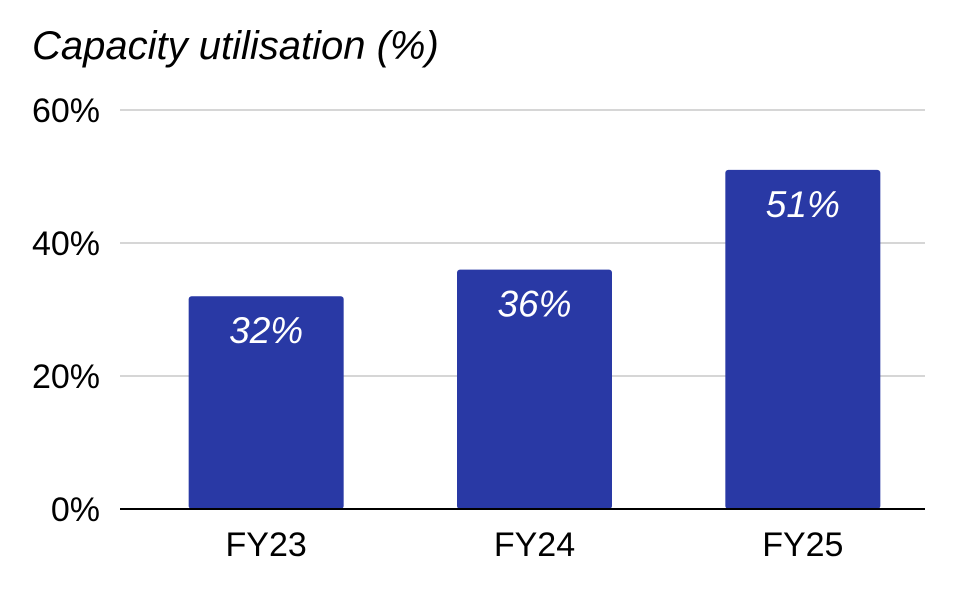  What do you see at coordinates (534, 545) in the screenshot?
I see `x-tick-label: FY24` at bounding box center [534, 545].